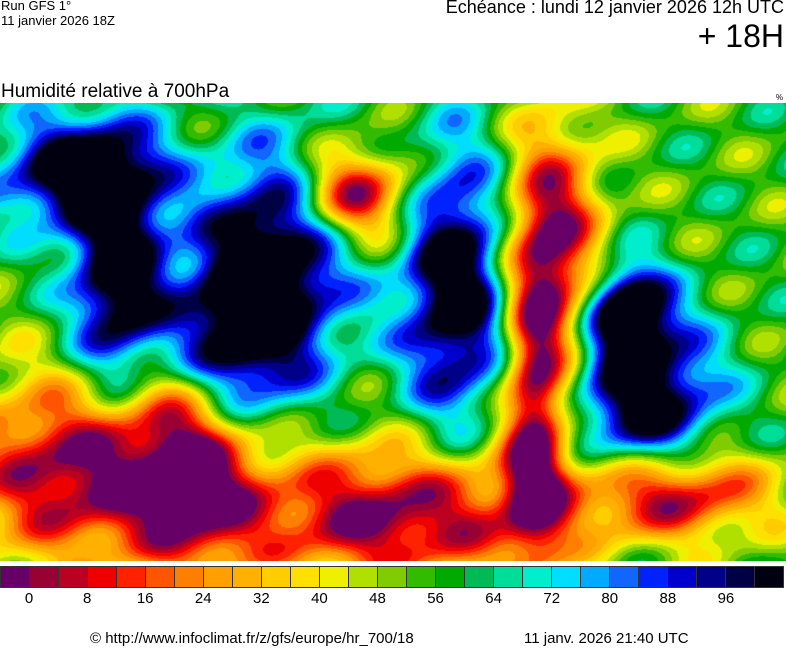 This screenshot has width=786, height=648. Describe the element at coordinates (58, 20) in the screenshot. I see `run-date: 11 janvier 2026 18Z` at that location.